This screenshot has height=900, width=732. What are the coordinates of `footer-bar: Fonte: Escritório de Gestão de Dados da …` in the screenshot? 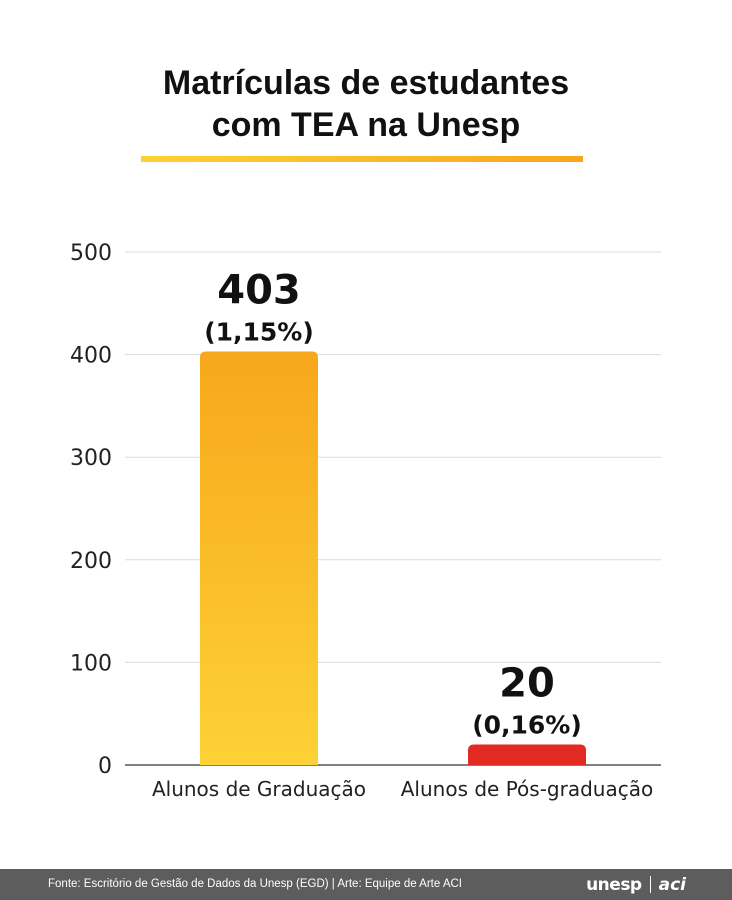 It's located at (366, 884).